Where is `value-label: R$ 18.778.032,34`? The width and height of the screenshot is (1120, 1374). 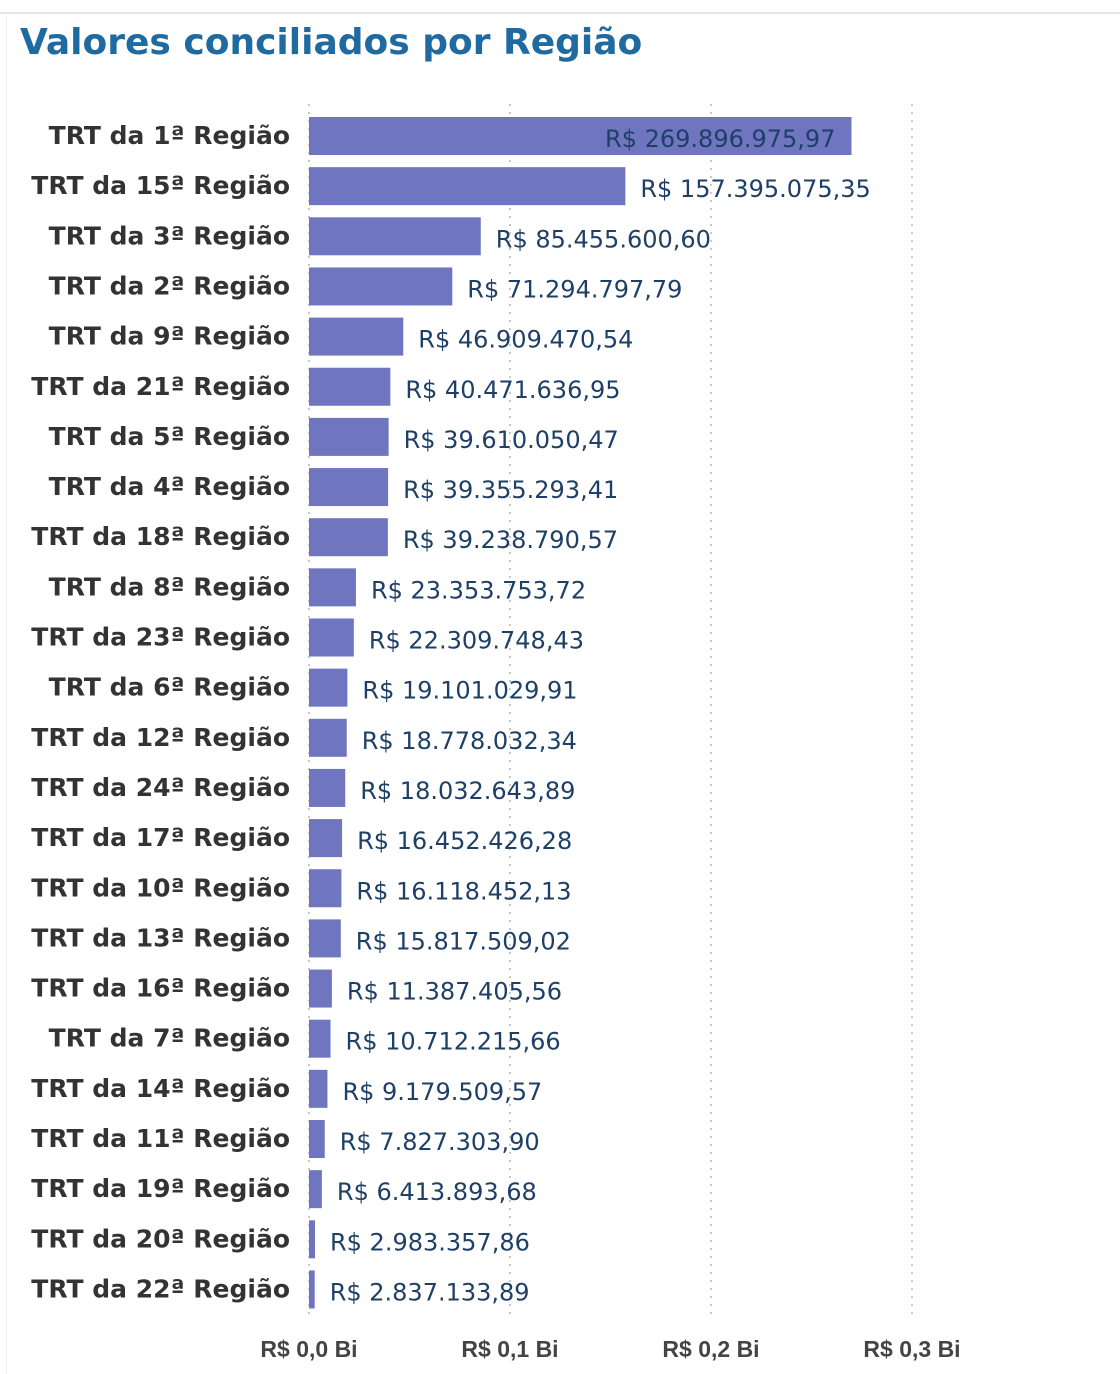
value-label: R$ 18.778.032,34 is located at coordinates (469, 741).